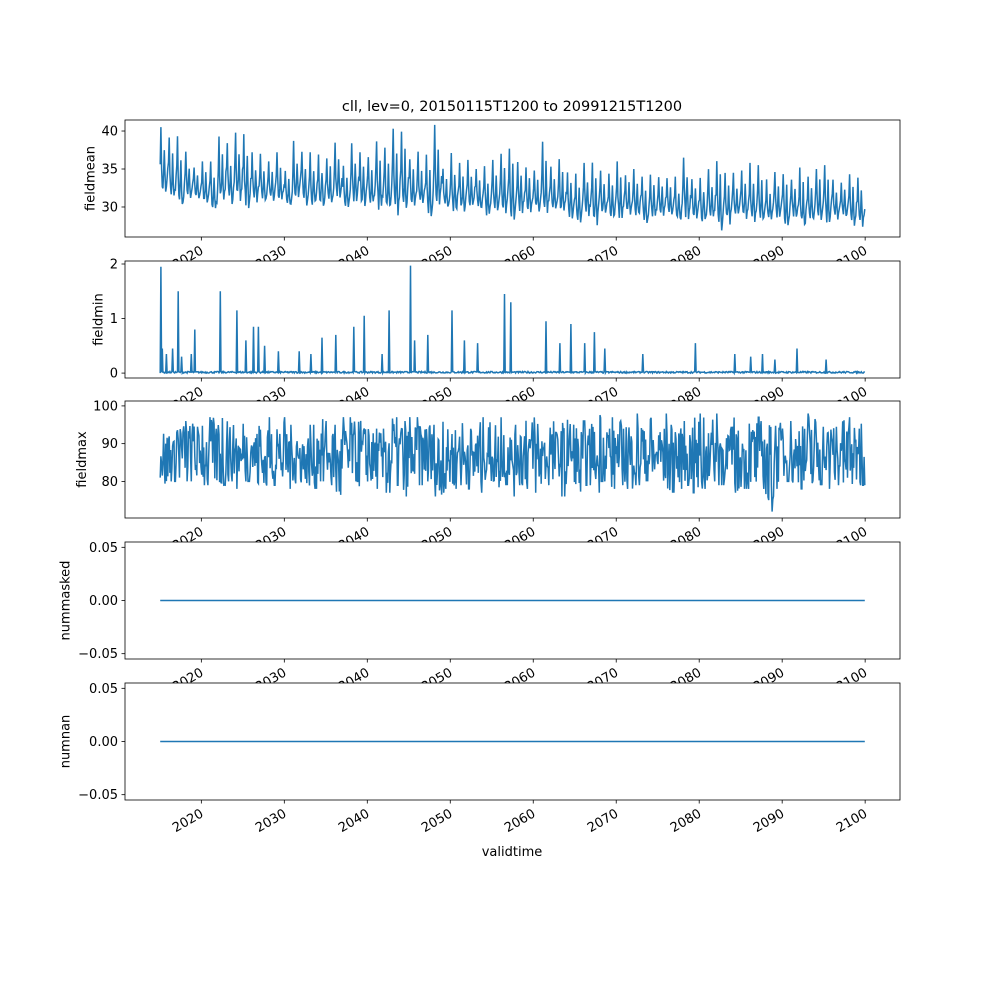 This screenshot has width=1000, height=1000. I want to click on x-tick-label: 2100, so click(852, 821).